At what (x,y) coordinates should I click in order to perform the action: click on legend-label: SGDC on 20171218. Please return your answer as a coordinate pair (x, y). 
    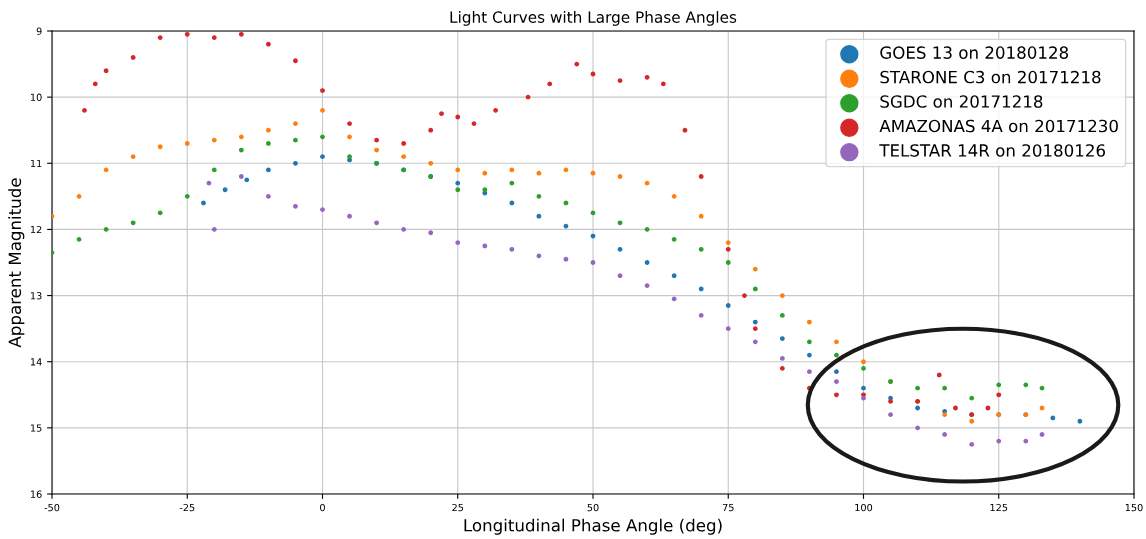
    Looking at the image, I should click on (961, 101).